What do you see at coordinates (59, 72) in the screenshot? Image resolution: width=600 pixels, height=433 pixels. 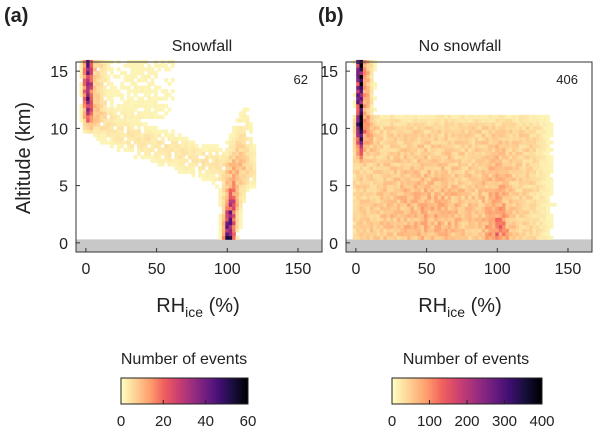 I see `y-tick-label: 15` at bounding box center [59, 72].